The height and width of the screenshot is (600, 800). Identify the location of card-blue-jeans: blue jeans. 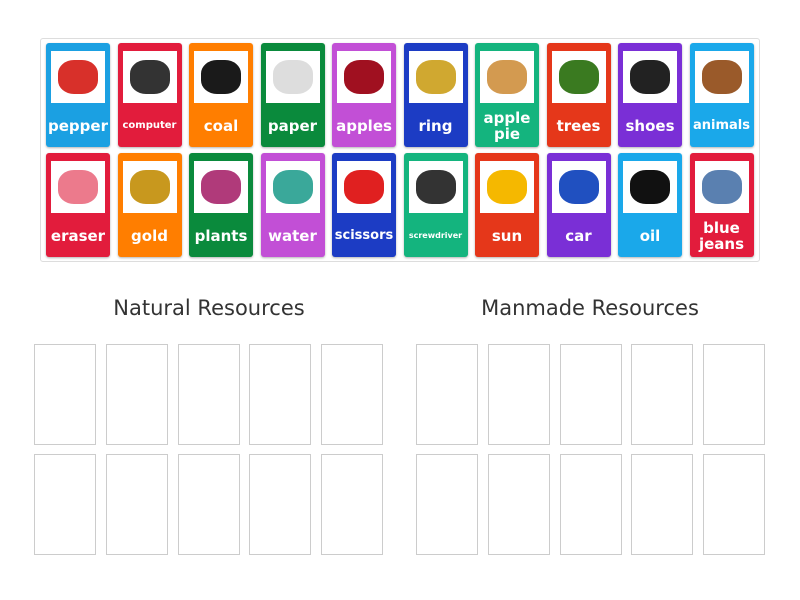
(721, 205).